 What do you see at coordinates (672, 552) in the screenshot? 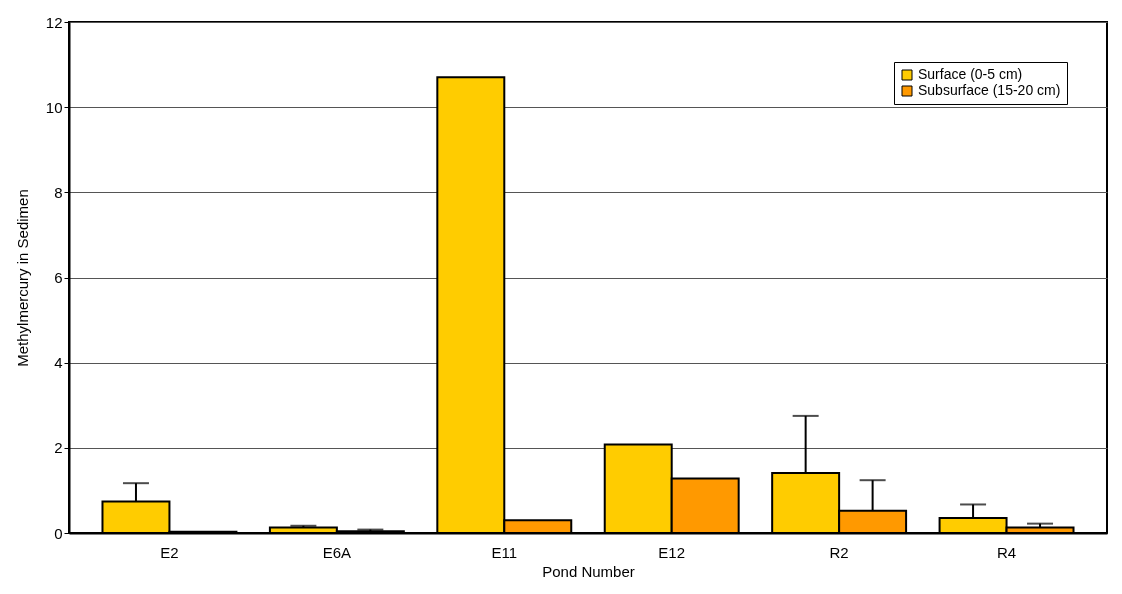
I see `x-tick-label: E12` at bounding box center [672, 552].